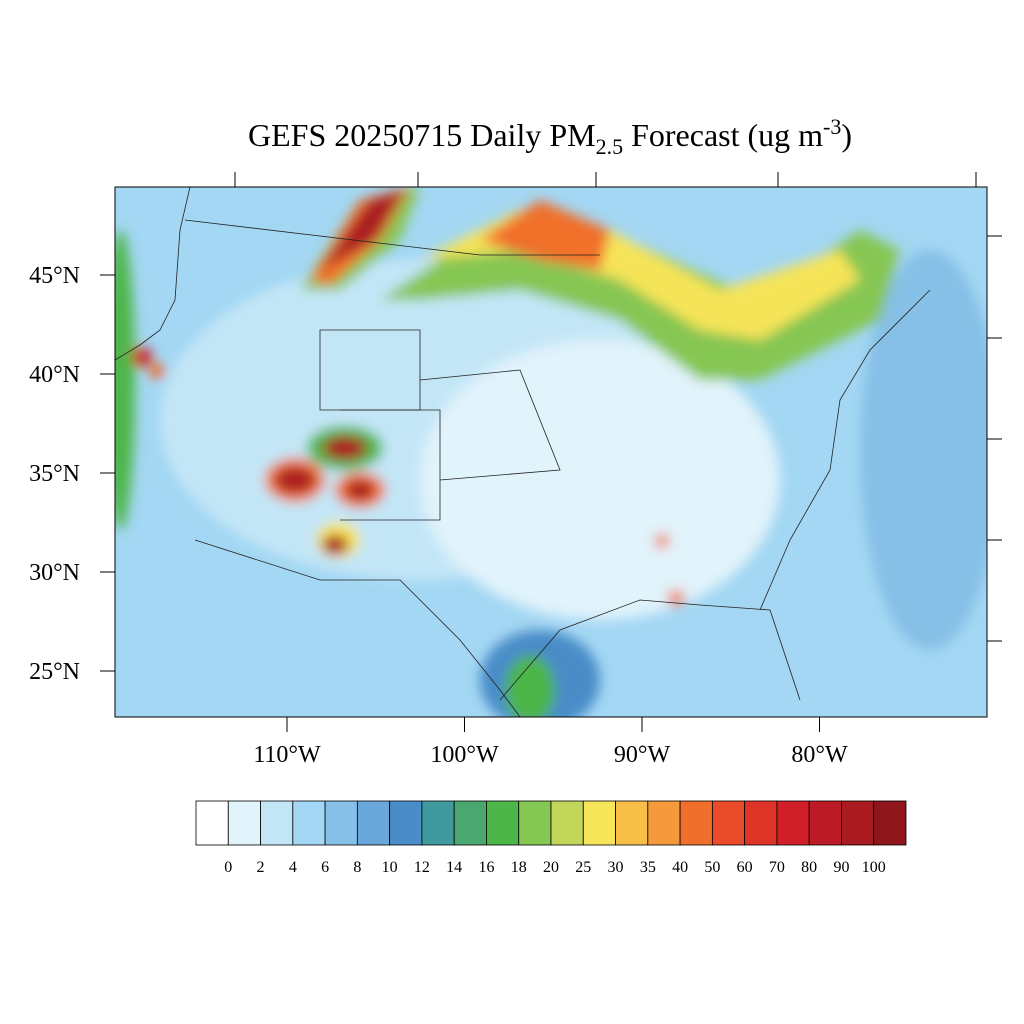 The width and height of the screenshot is (1024, 1024). I want to click on colorbar-label: 80, so click(809, 867).